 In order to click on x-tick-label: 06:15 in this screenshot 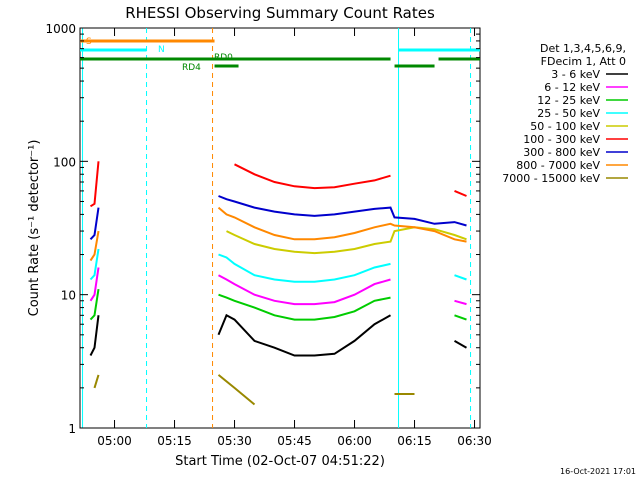, I will do `click(414, 441)`.